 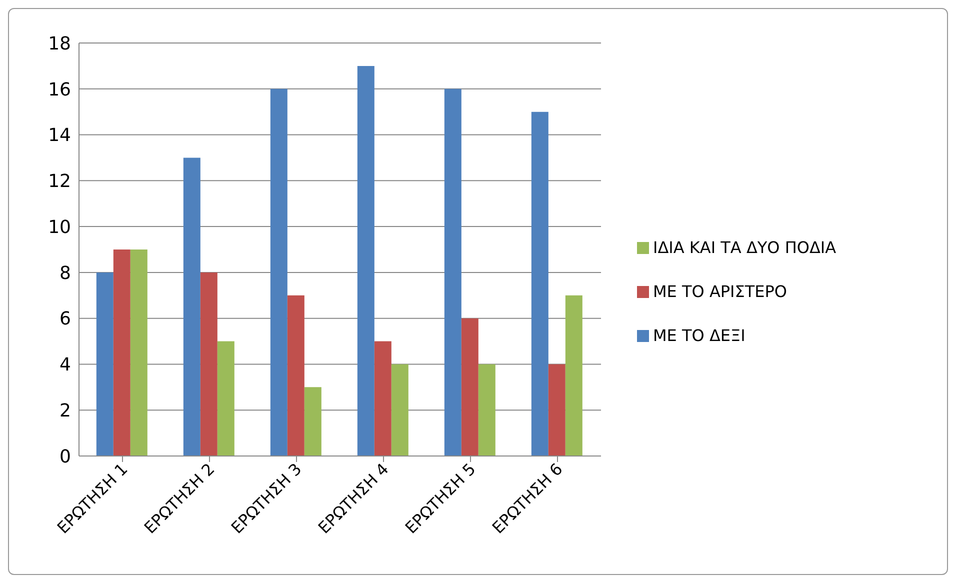 What do you see at coordinates (59, 43) in the screenshot?
I see `y-tick-label: 18` at bounding box center [59, 43].